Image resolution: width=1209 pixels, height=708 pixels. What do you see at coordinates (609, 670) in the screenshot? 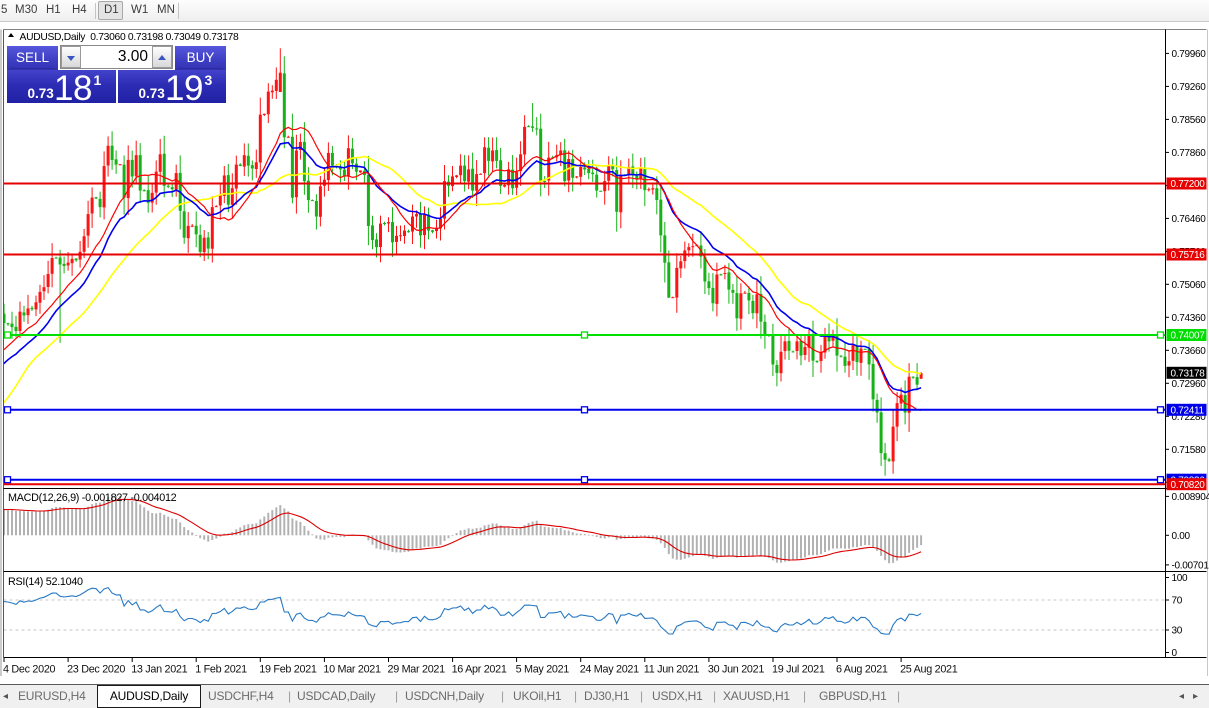
I see `svg-text: 24 May 2021` at bounding box center [609, 670].